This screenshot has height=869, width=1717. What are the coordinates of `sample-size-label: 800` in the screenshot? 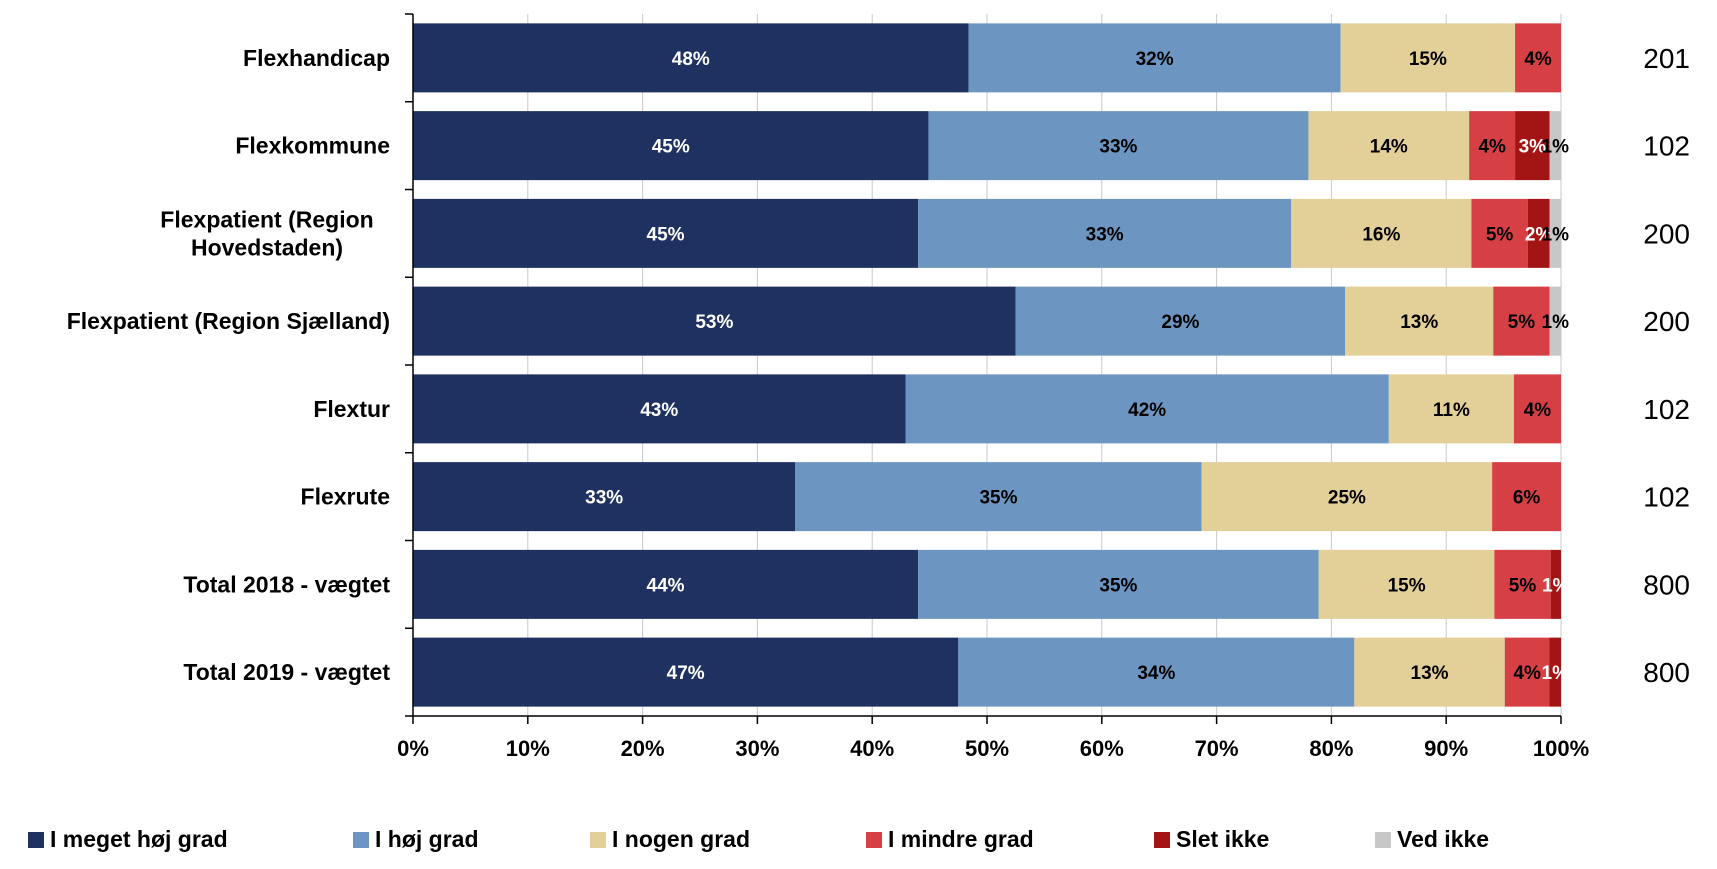 It's located at (1666, 672).